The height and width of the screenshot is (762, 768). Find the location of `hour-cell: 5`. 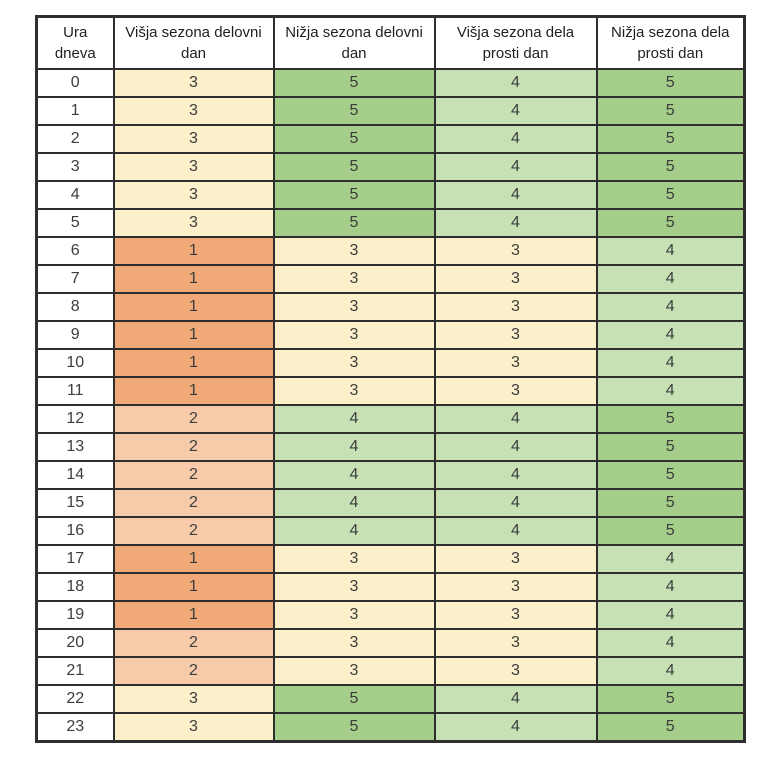

hour-cell: 5 is located at coordinates (75, 223).